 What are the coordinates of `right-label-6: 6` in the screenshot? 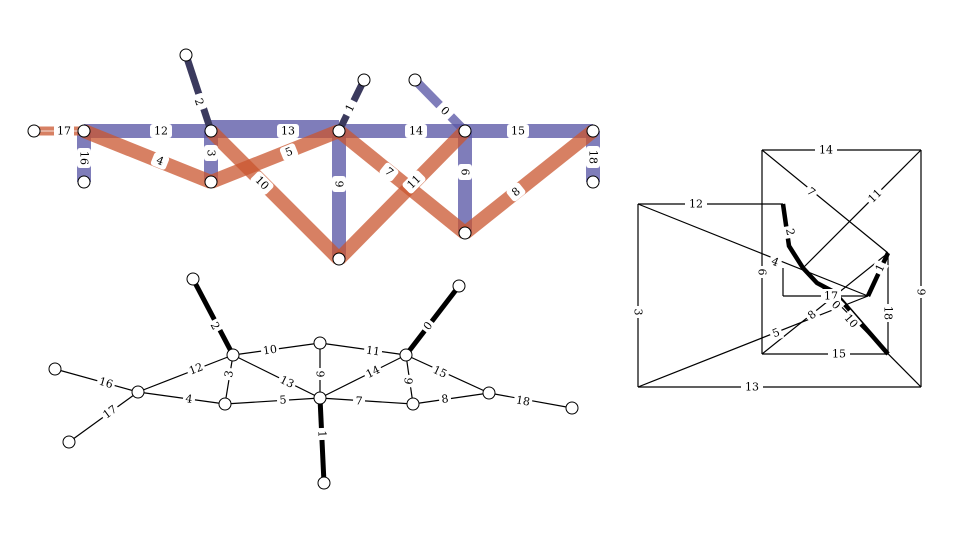 It's located at (762, 272).